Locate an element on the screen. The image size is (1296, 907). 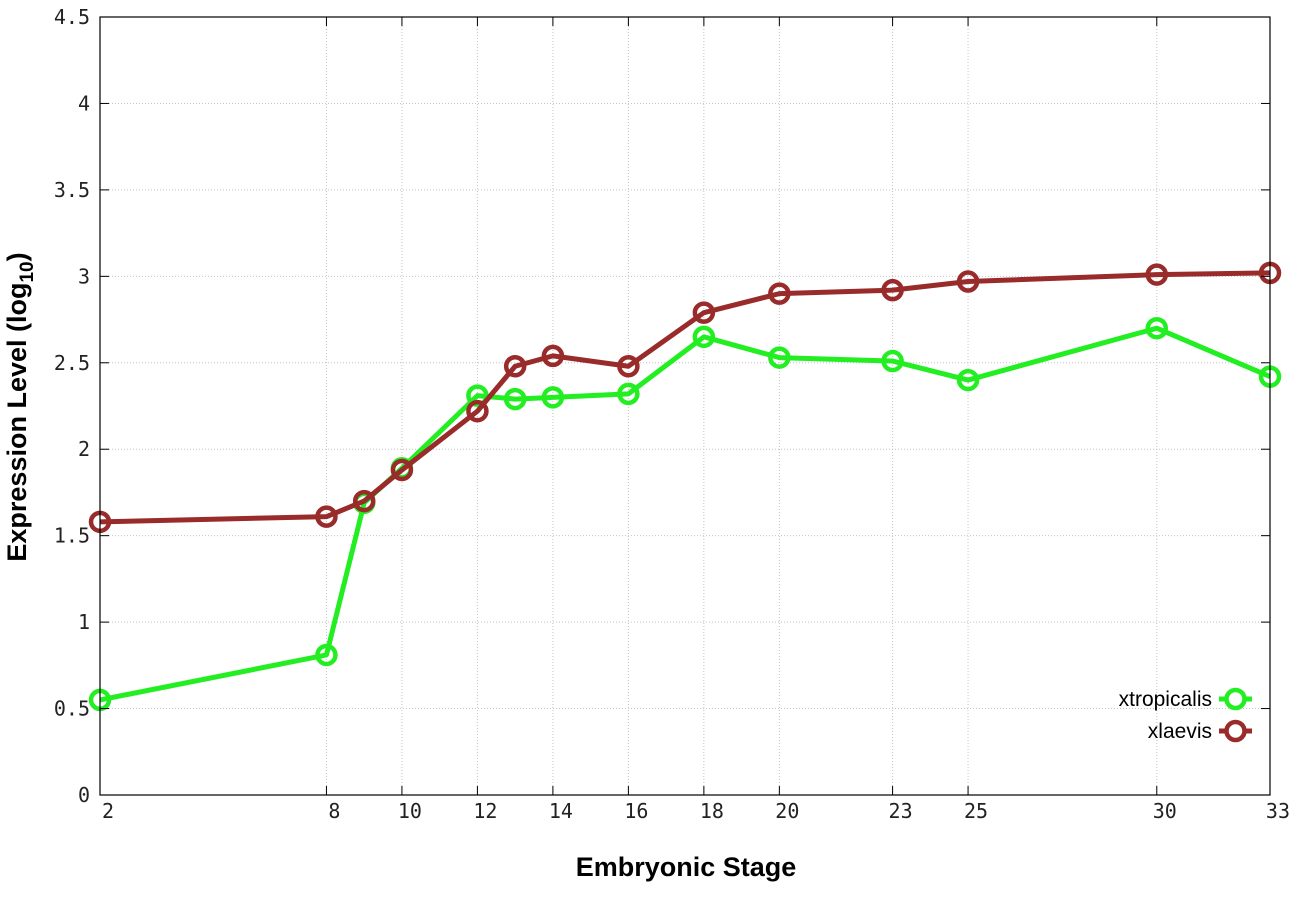
y-tick-label: 2 is located at coordinates (84, 449).